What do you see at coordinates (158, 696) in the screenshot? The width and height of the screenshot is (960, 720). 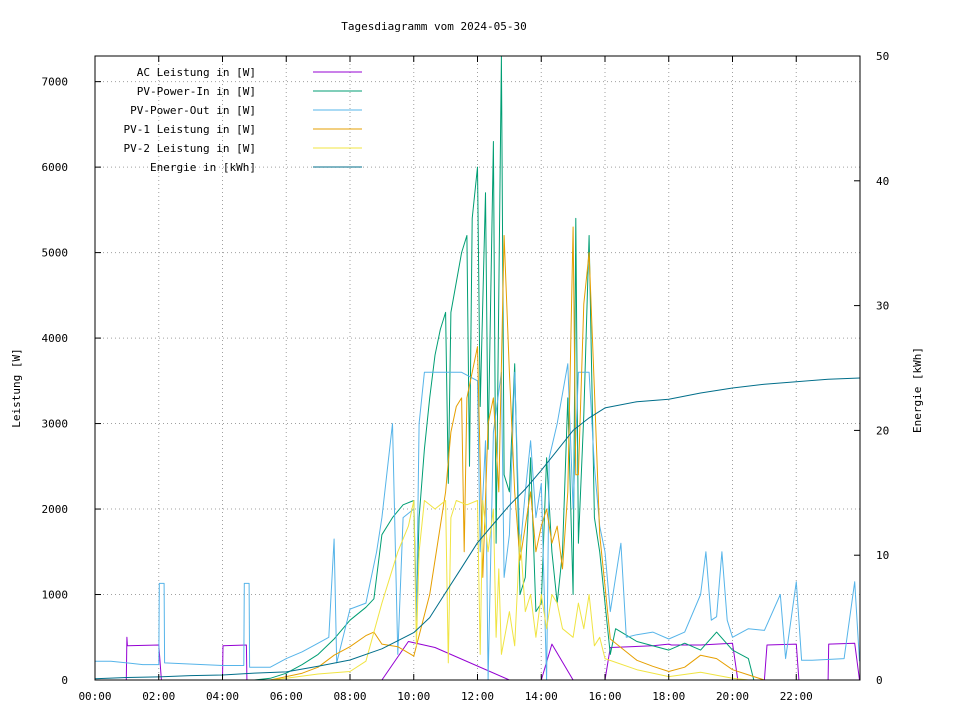 I see `x-tick-label: 02:00` at bounding box center [158, 696].